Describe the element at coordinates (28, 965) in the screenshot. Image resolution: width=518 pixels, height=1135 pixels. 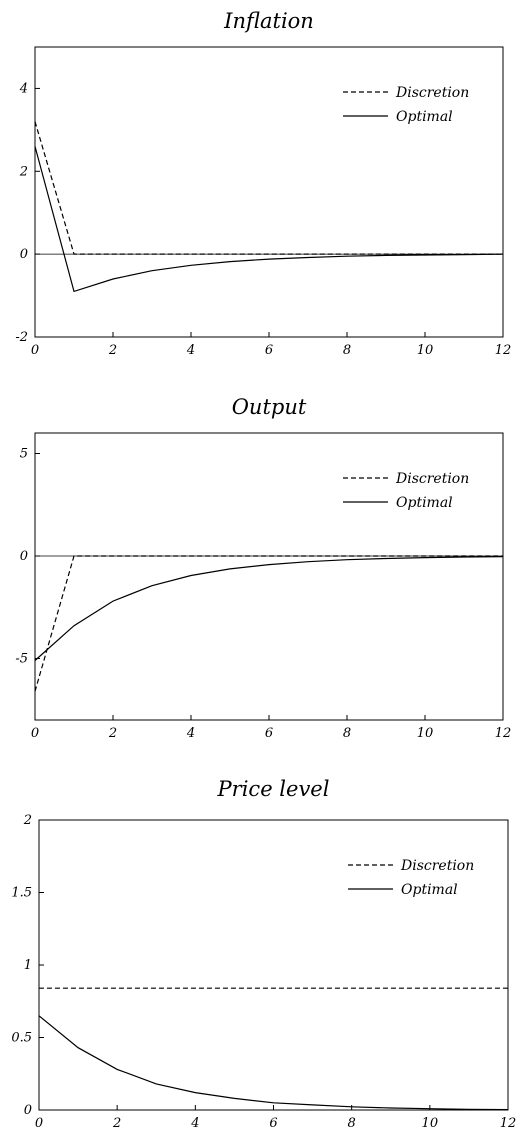
I see `y-tick-label: 1` at that location.